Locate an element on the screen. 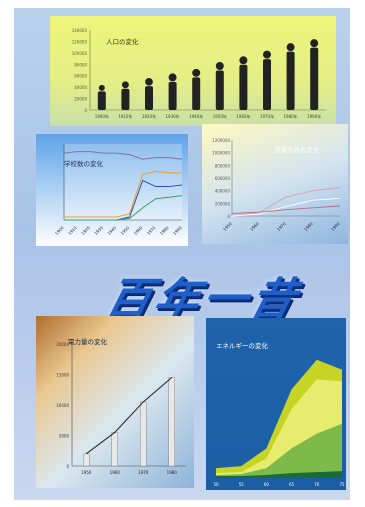 The image size is (365, 507). y-tick-label: 140000 is located at coordinates (80, 30).